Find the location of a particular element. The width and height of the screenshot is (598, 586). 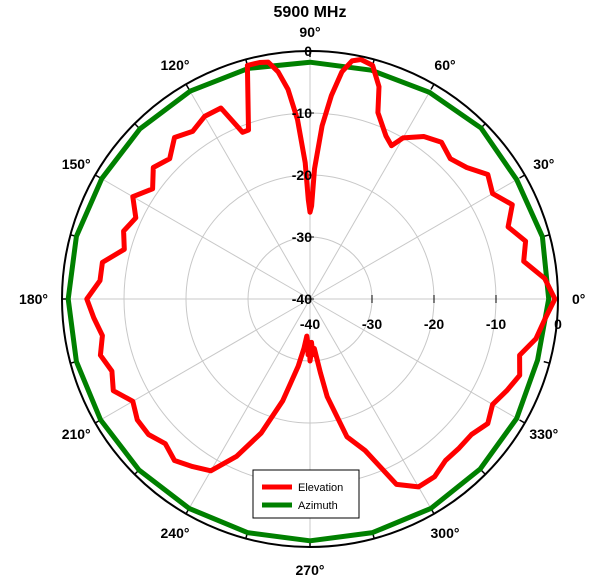

legend-label: Elevation is located at coordinates (320, 488).